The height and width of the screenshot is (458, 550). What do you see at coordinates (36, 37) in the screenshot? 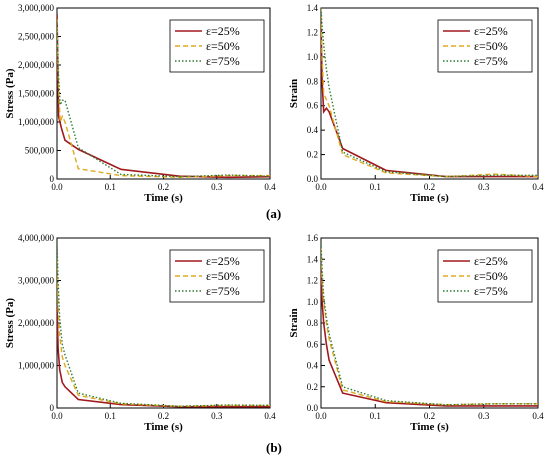
I see `y-tick-label: 2,500,000` at bounding box center [36, 37].